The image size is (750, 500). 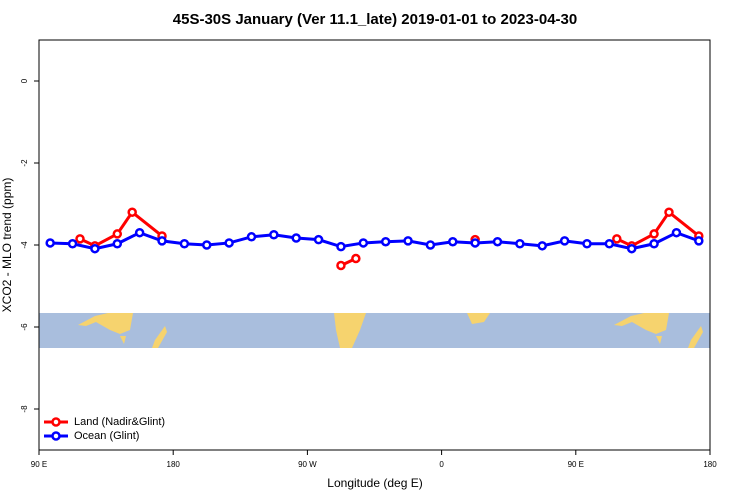 I want to click on ocean-band, so click(x=374, y=330).